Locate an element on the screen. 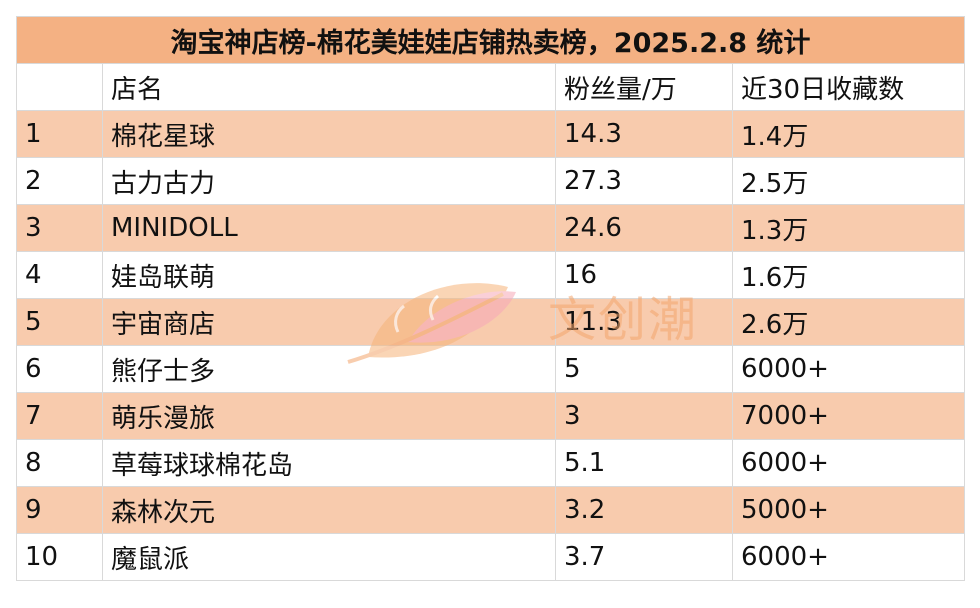  cell-favorites-30d: 1.6万 is located at coordinates (848, 275).